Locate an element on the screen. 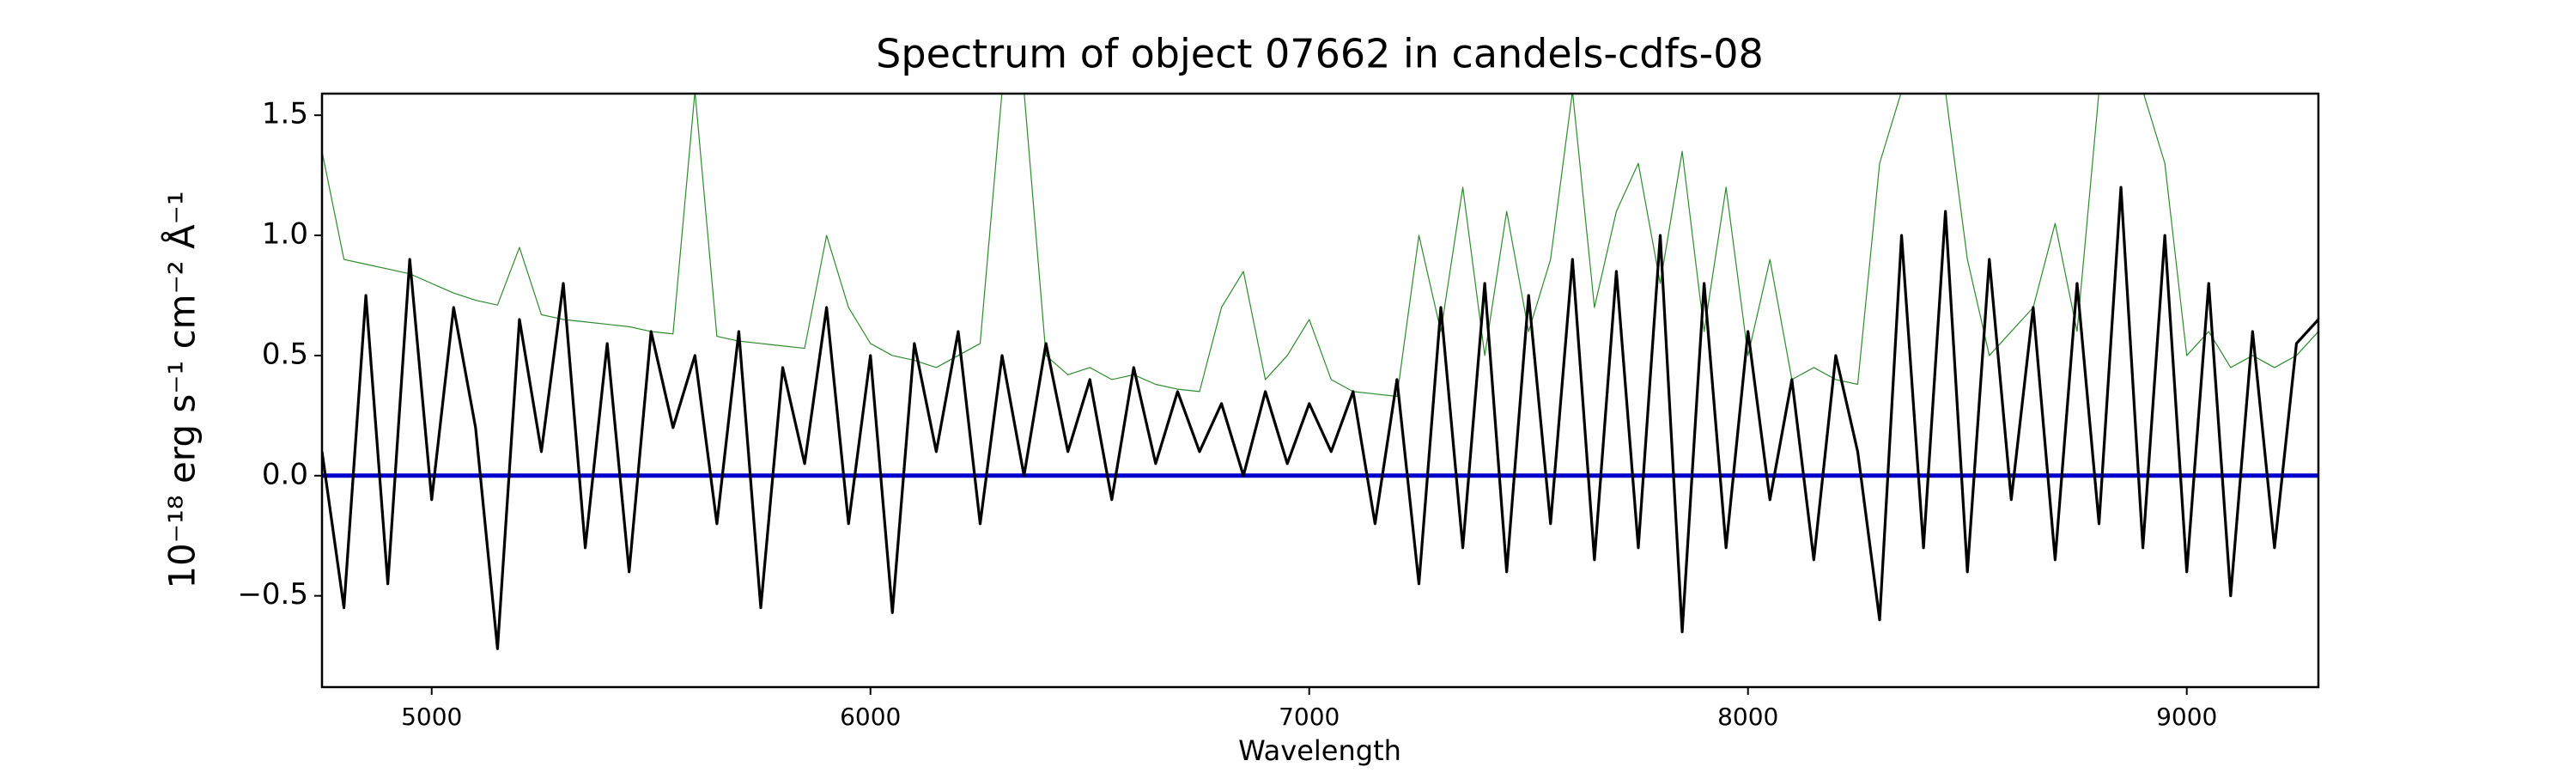 The width and height of the screenshot is (2576, 773). x-tick-label: 7000 is located at coordinates (1309, 717).